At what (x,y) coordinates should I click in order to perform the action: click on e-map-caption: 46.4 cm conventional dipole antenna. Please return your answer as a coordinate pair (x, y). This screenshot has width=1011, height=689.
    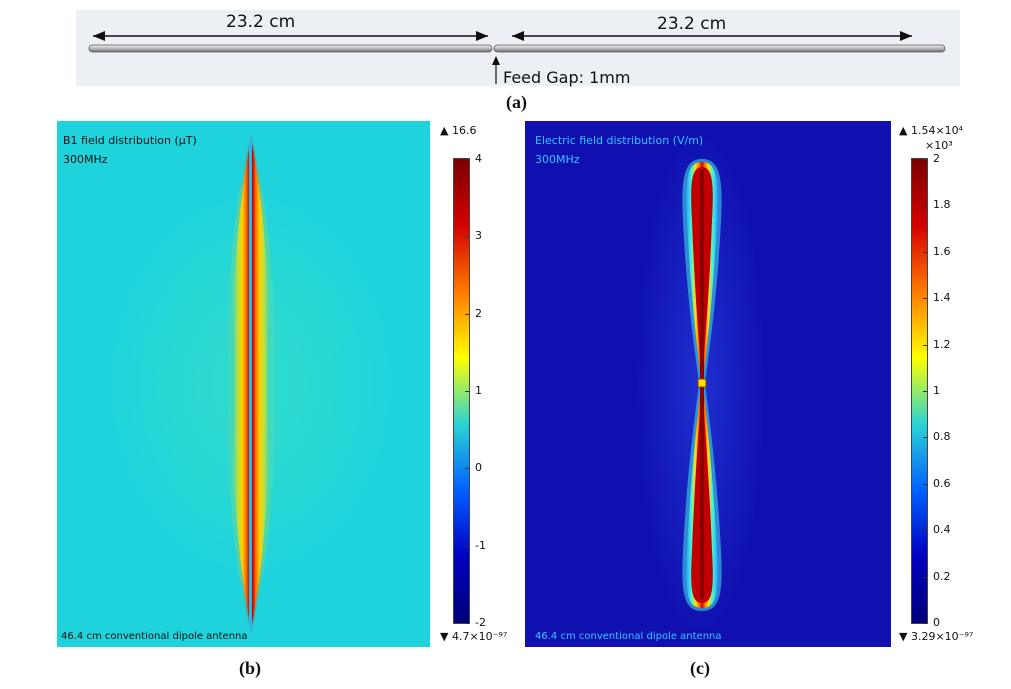
    Looking at the image, I should click on (628, 636).